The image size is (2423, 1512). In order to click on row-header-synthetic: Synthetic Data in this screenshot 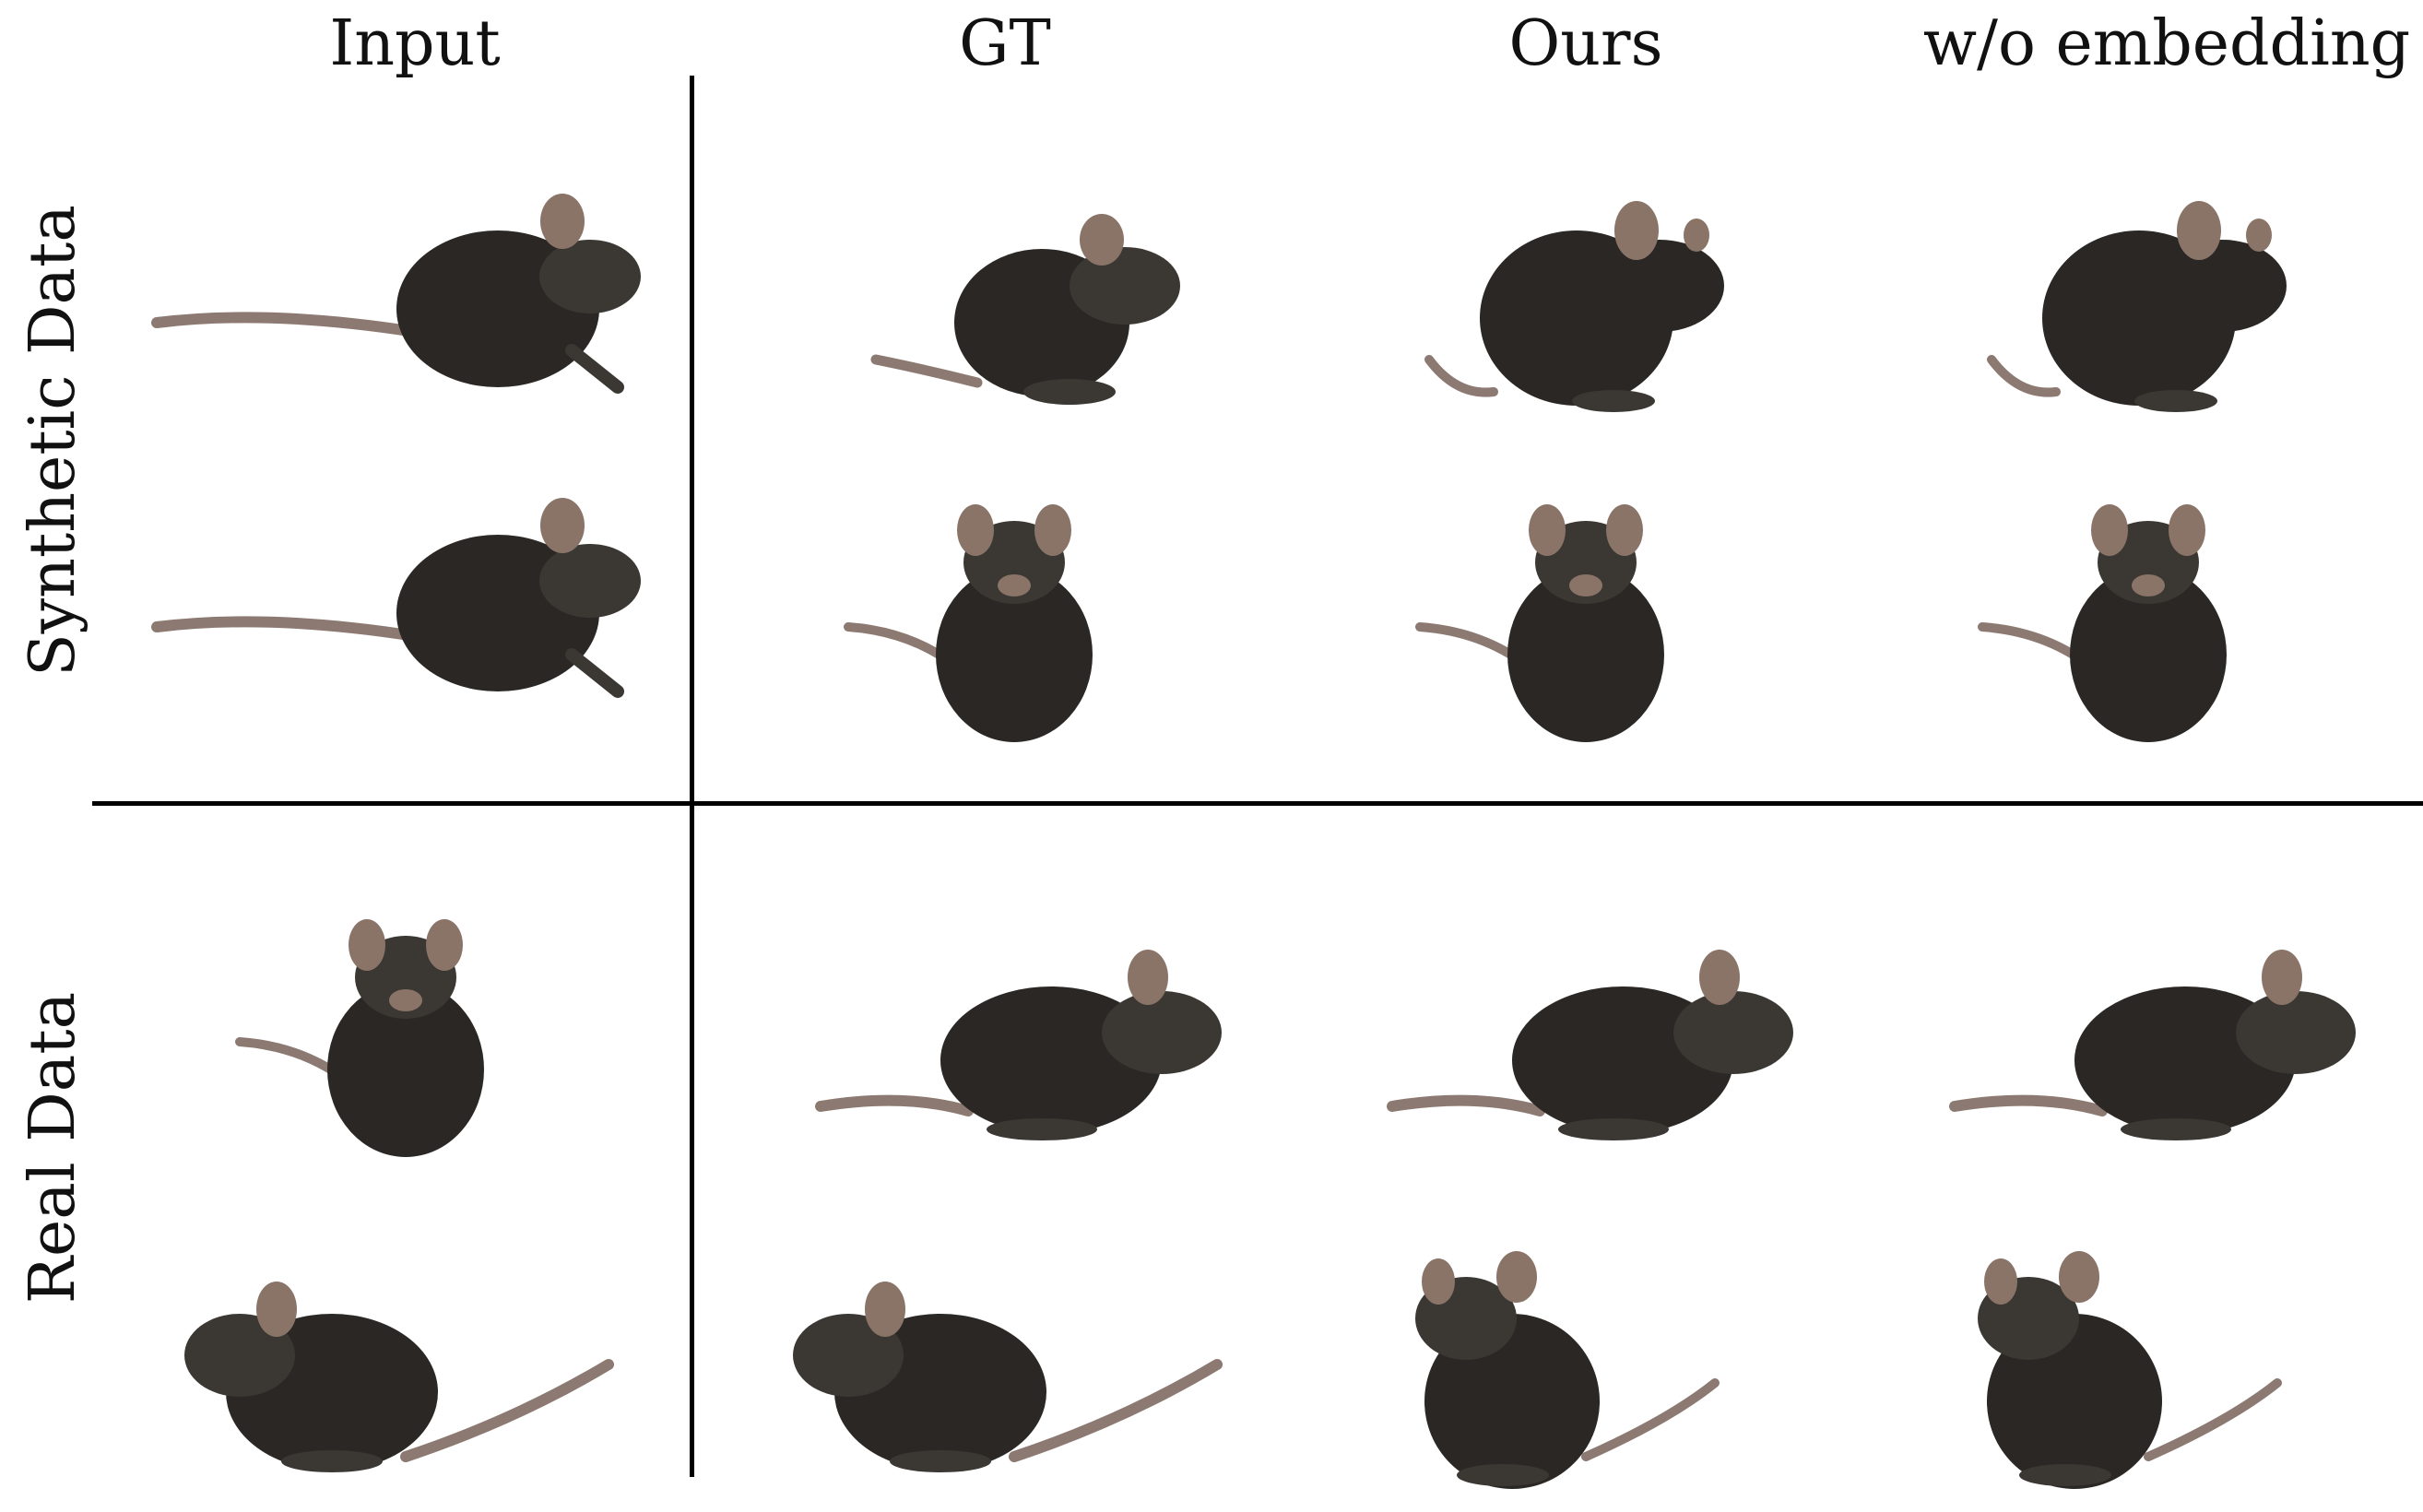, I will do `click(53, 441)`.